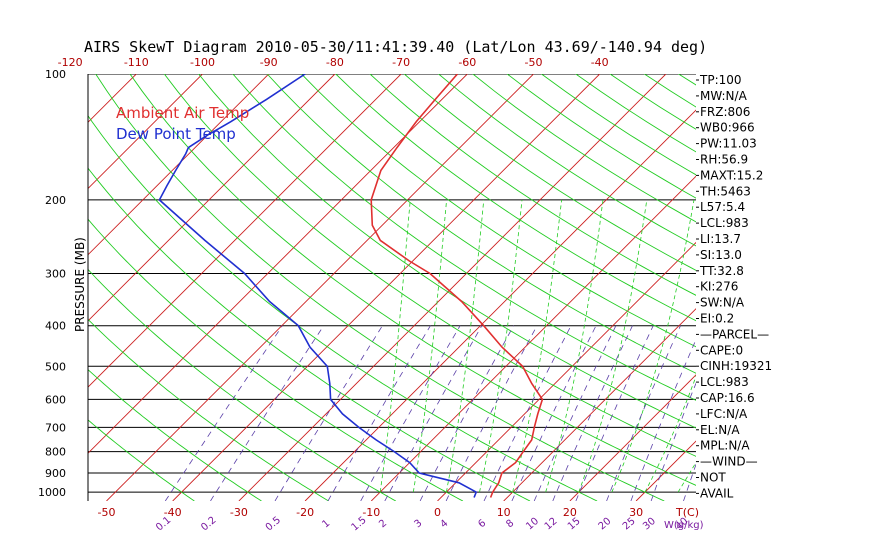 Image resolution: width=870 pixels, height=560 pixels. What do you see at coordinates (725, 112) in the screenshot?
I see `stability-index: FRZ:806` at bounding box center [725, 112].